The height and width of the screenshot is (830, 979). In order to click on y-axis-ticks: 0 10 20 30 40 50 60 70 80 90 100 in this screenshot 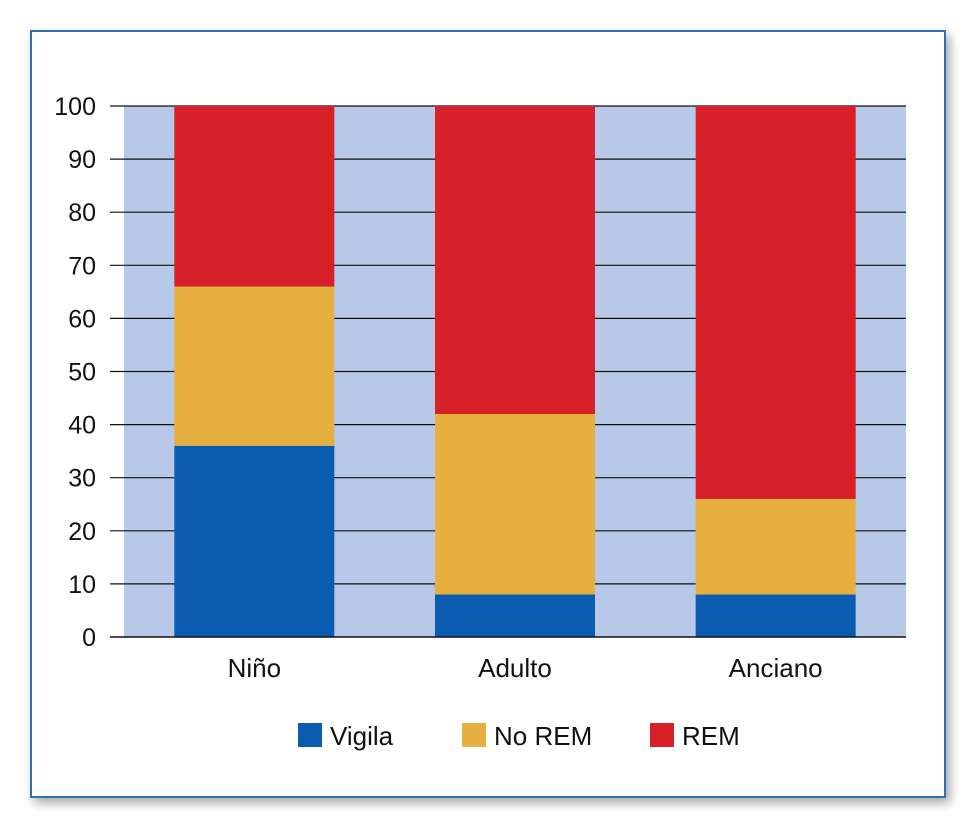, I will do `click(75, 372)`.